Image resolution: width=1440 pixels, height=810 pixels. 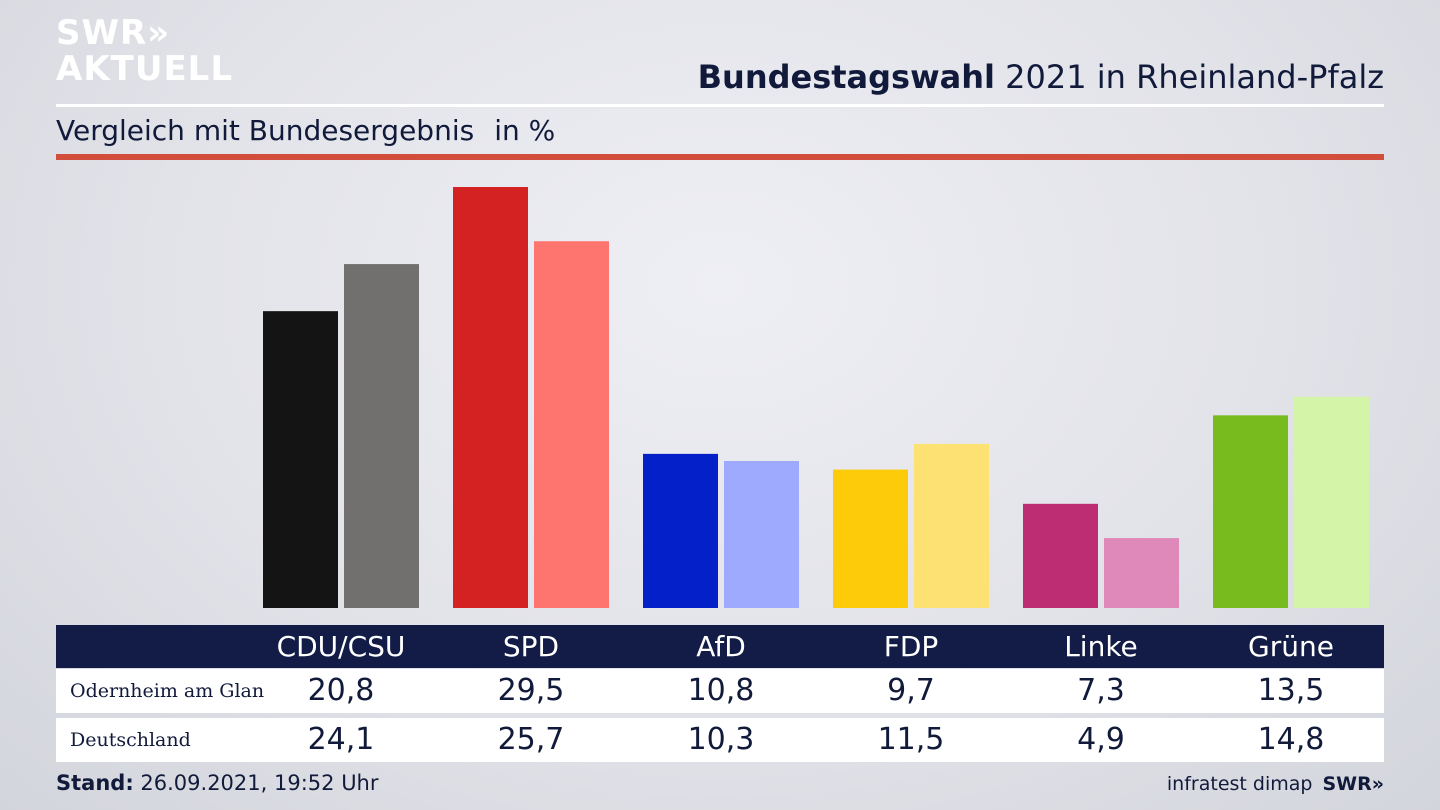 What do you see at coordinates (720, 105) in the screenshot?
I see `title-divider` at bounding box center [720, 105].